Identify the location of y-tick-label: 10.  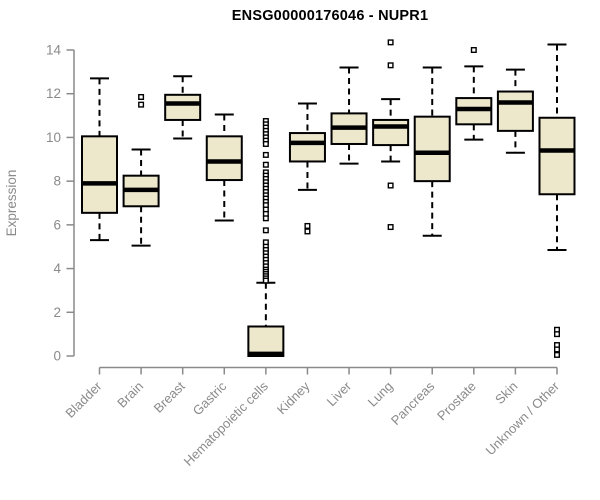
(53, 137).